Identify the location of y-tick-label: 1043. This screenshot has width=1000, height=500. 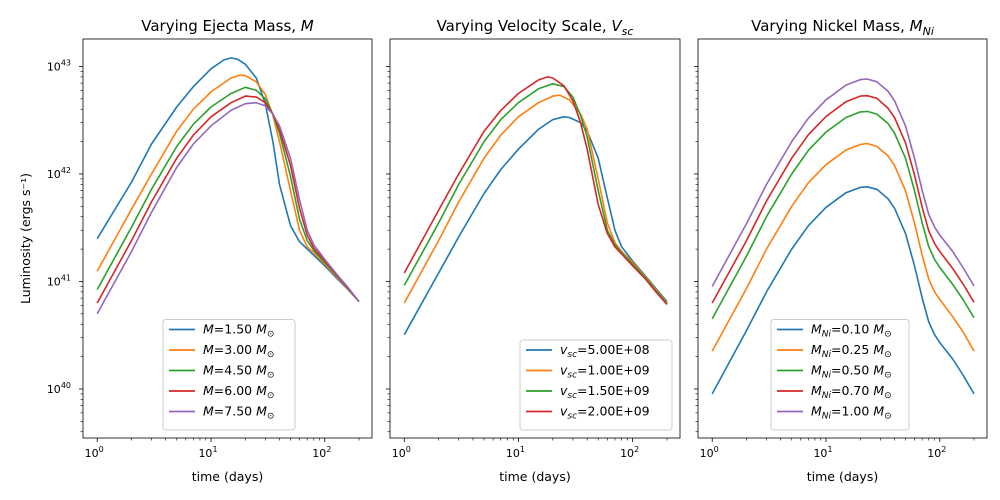
(59, 65).